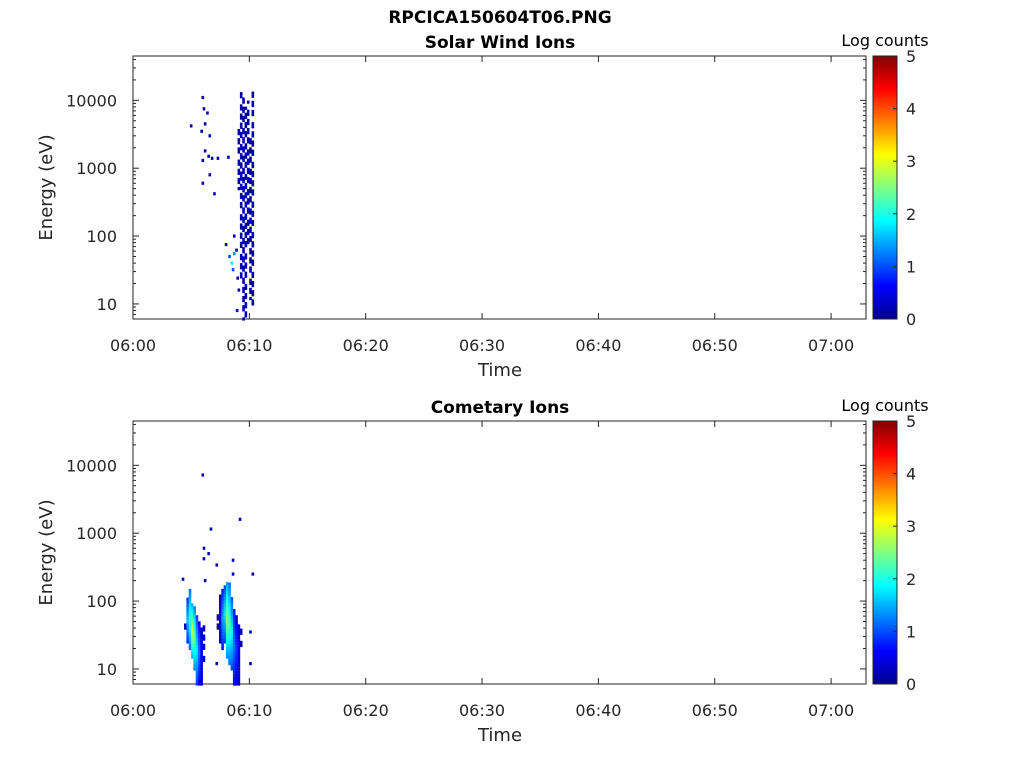  What do you see at coordinates (884, 405) in the screenshot?
I see `colorbar-title: Log counts` at bounding box center [884, 405].